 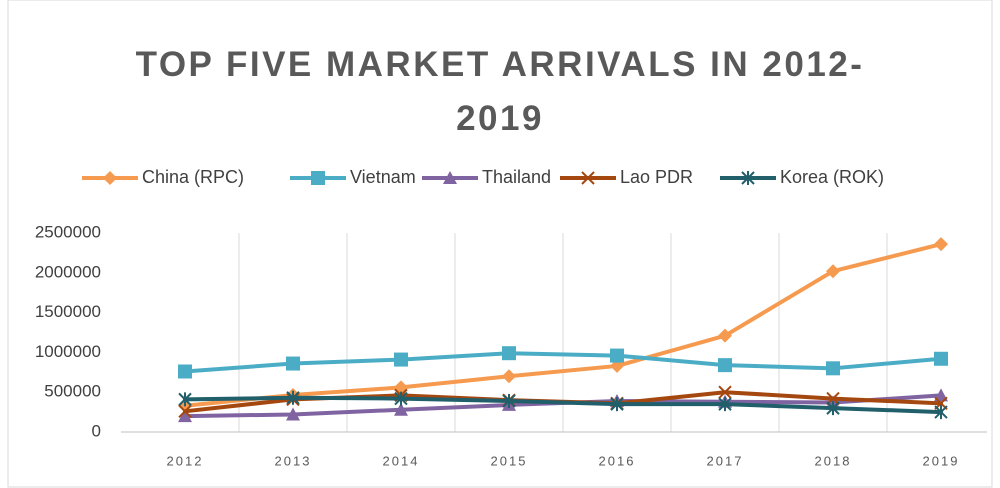 What do you see at coordinates (832, 177) in the screenshot?
I see `legend-label: Korea (ROK)` at bounding box center [832, 177].